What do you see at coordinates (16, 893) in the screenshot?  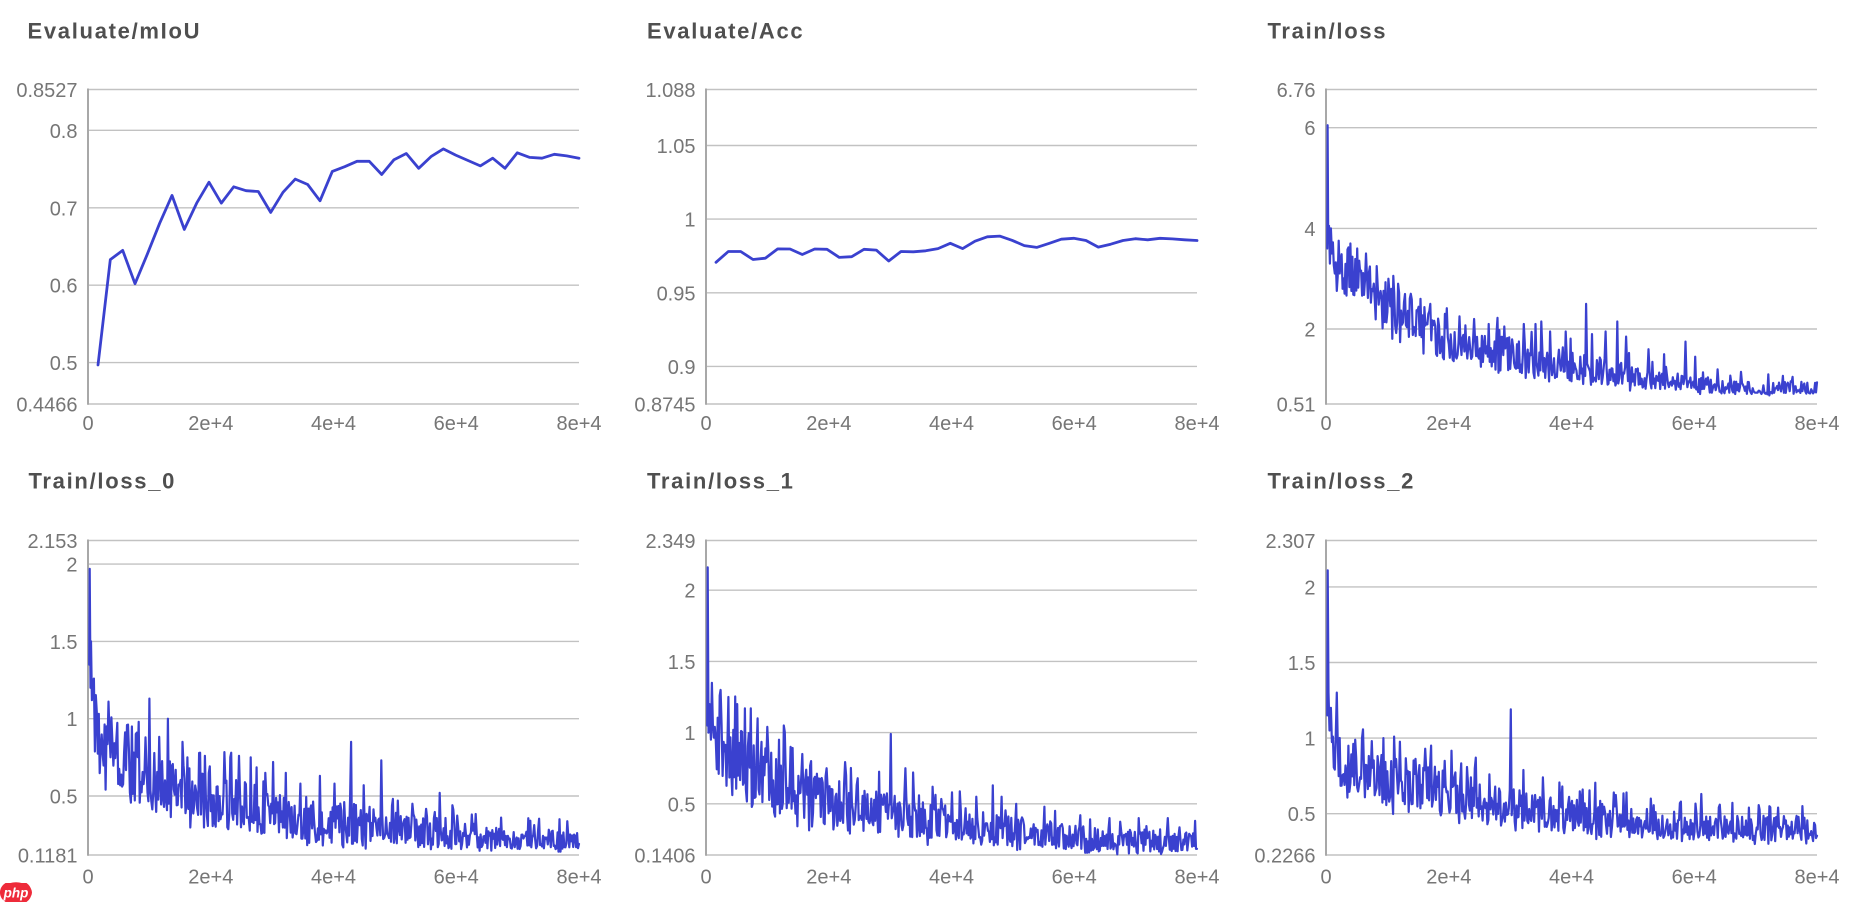 I see `svg-text: php` at bounding box center [16, 893].